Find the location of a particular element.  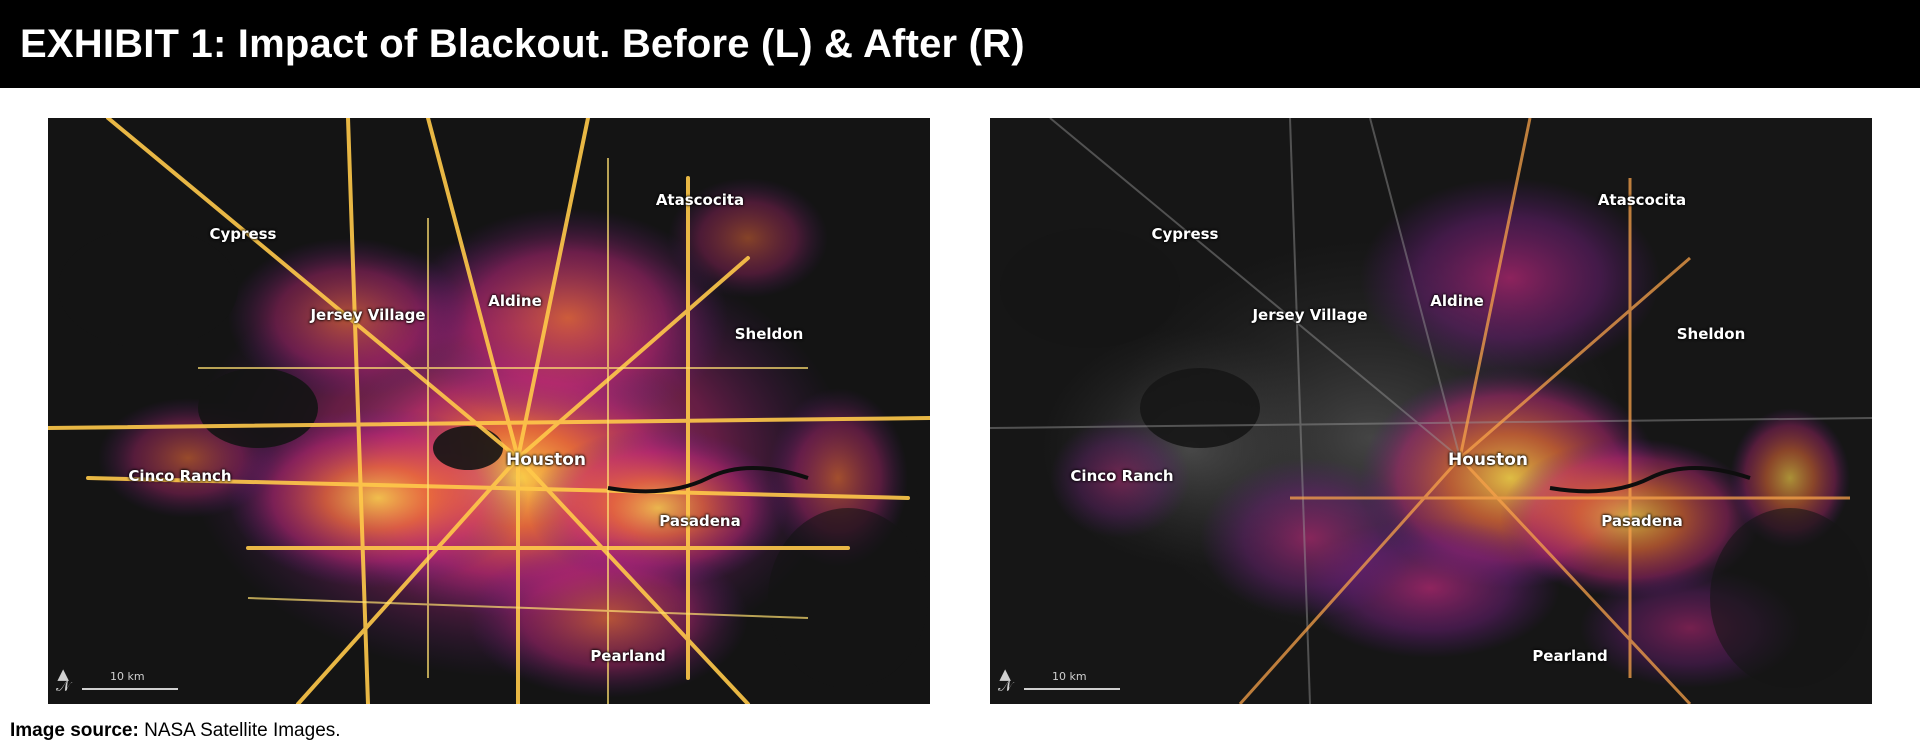

image-source-text: NASA Satellite Images. is located at coordinates (242, 730).